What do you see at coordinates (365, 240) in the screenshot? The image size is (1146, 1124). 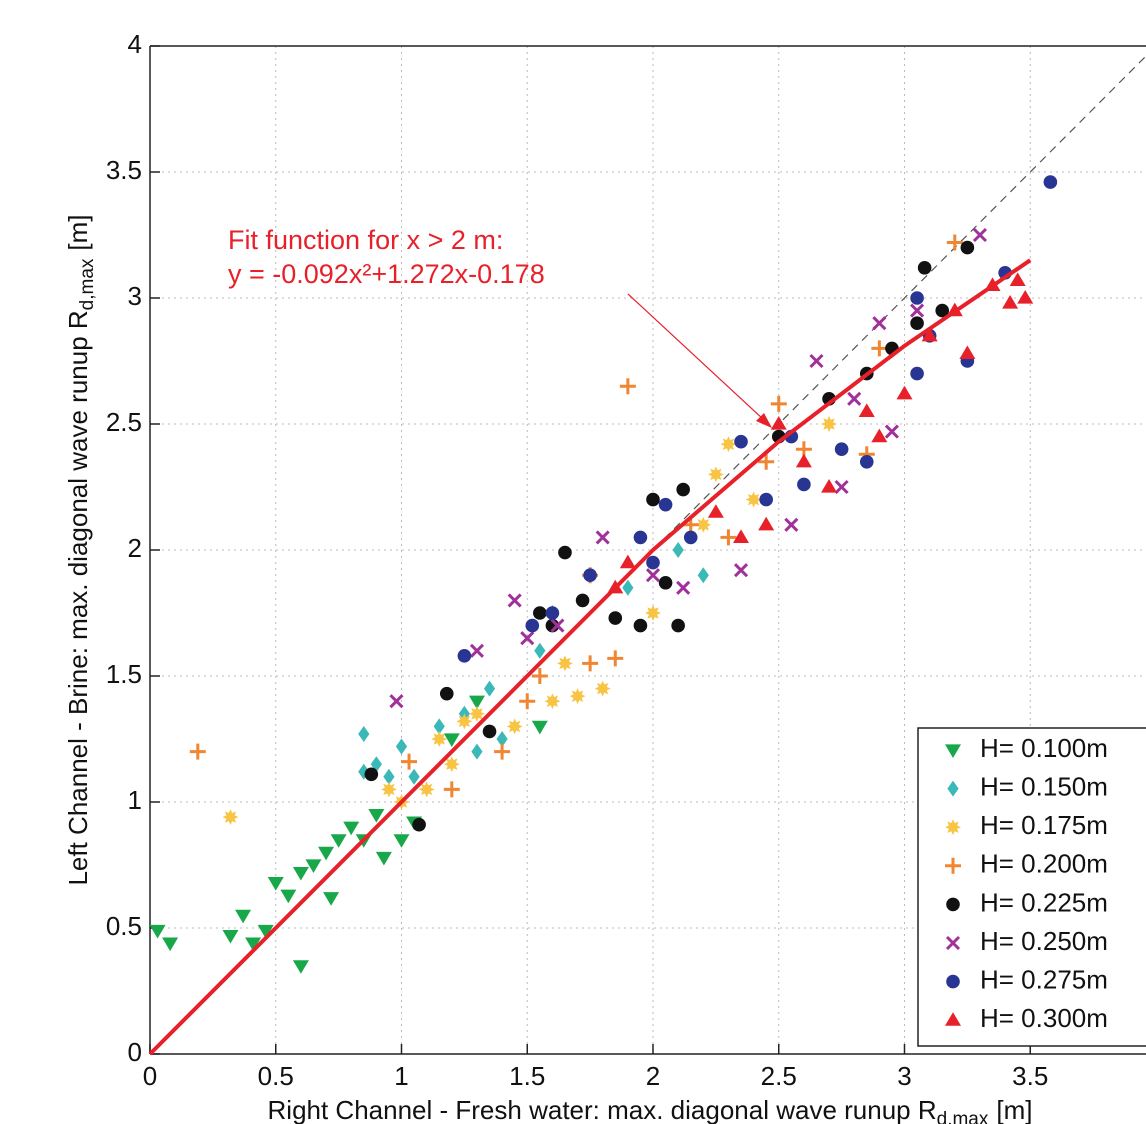 I see `annotation-line: Fit function for x > 2 m:` at bounding box center [365, 240].